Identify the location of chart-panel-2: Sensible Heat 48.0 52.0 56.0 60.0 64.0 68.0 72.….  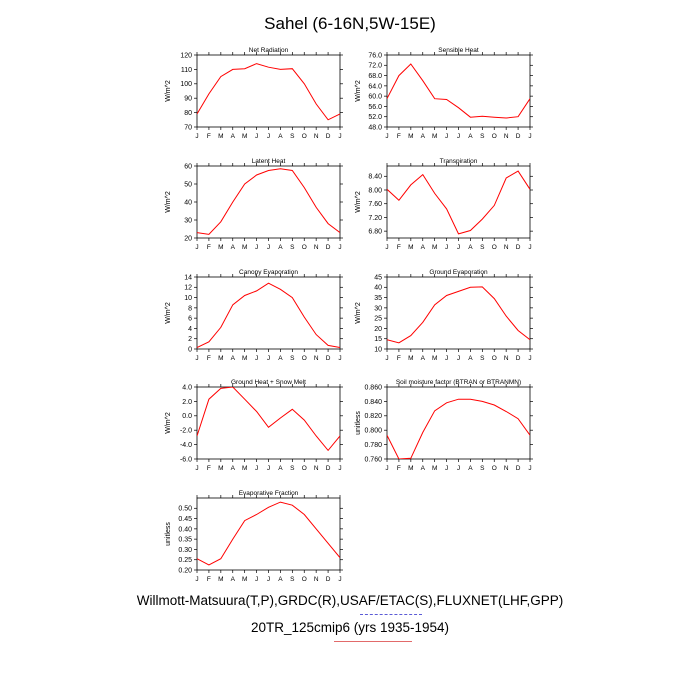
(444, 93).